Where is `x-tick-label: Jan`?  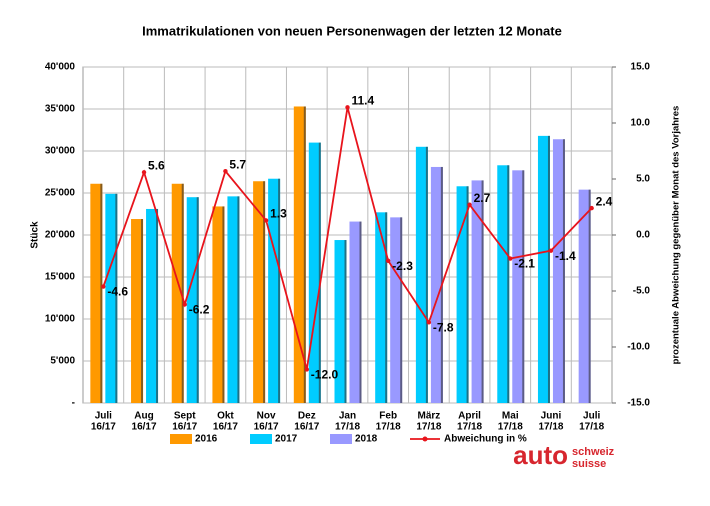
x-tick-label: Jan is located at coordinates (347, 416).